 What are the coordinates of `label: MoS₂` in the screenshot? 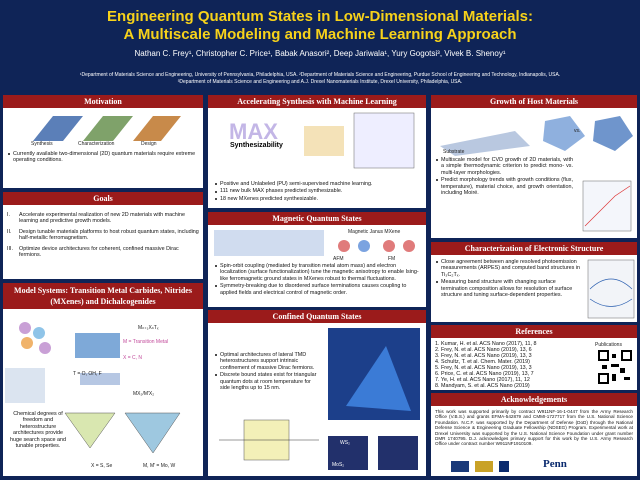 It's located at (338, 465).